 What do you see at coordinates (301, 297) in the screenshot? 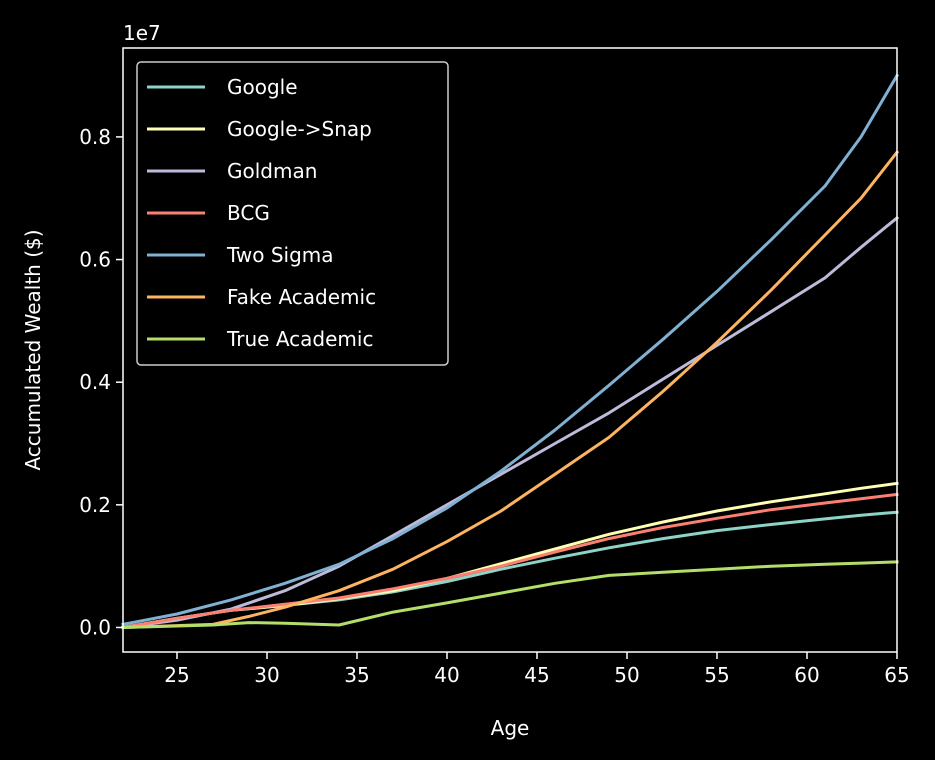
I see `legend-label: Fake Academic` at bounding box center [301, 297].